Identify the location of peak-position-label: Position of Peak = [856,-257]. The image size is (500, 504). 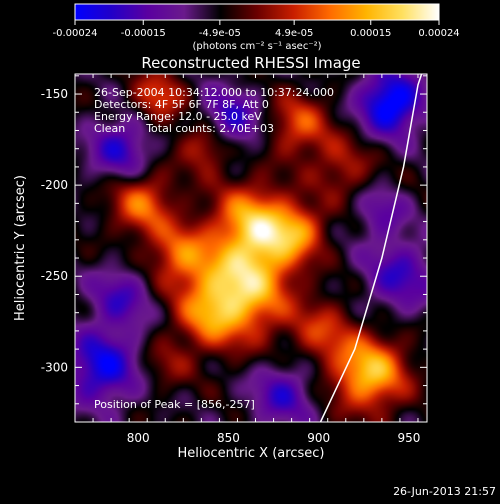
(174, 404).